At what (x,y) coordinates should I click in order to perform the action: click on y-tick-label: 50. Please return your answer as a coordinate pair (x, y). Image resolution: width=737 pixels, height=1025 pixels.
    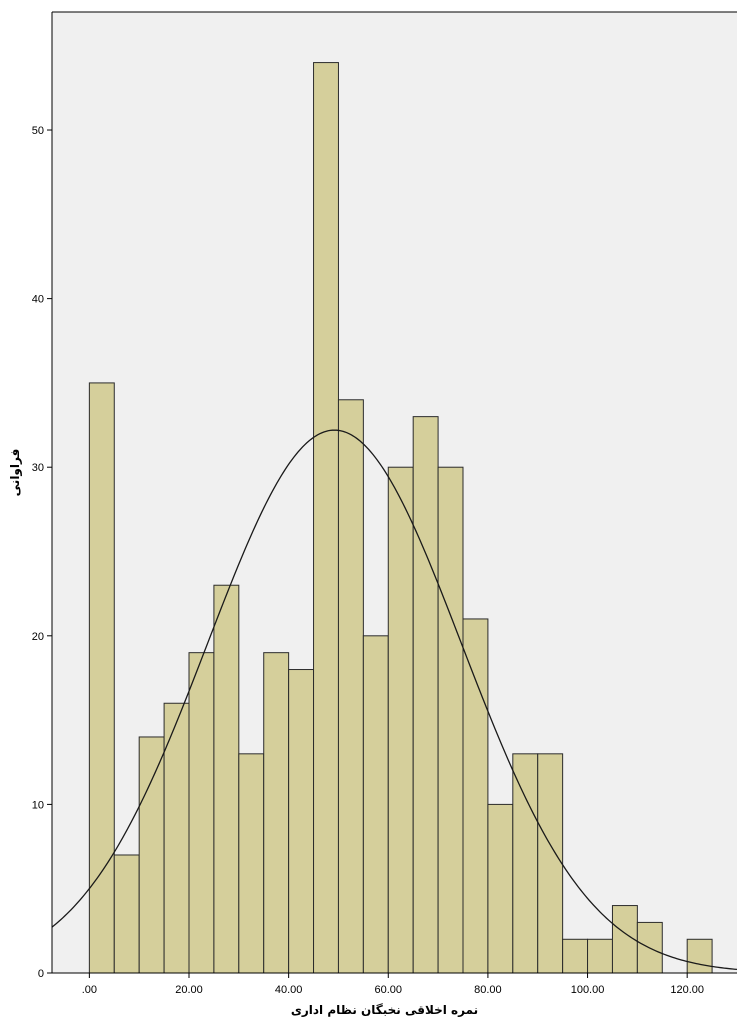
    Looking at the image, I should click on (38, 131).